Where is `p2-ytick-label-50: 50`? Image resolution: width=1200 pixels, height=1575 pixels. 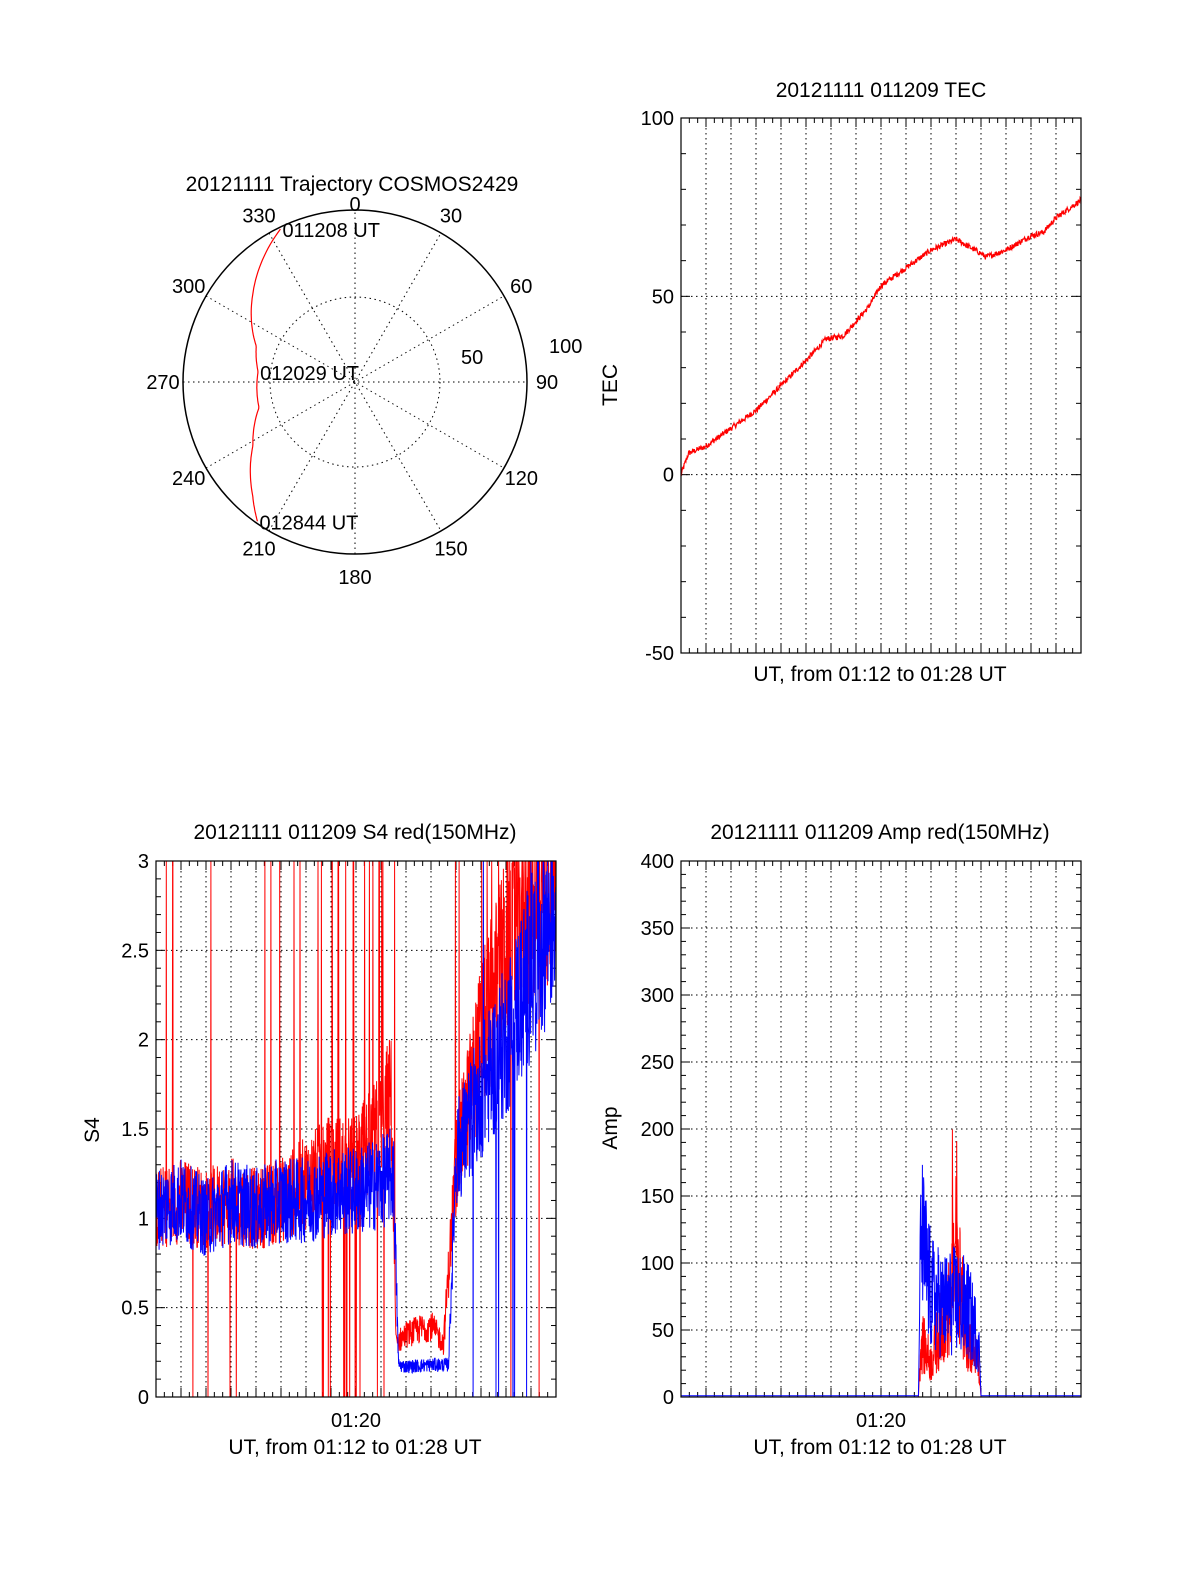
p2-ytick-label-50: 50 is located at coordinates (663, 297).